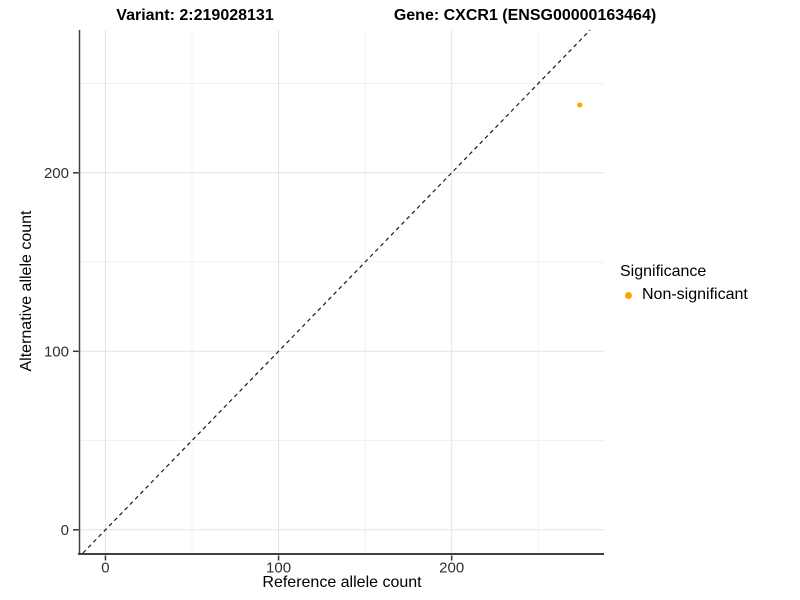 This screenshot has height=600, width=800. Describe the element at coordinates (695, 294) in the screenshot. I see `legend-item-label: Non-significant` at that location.